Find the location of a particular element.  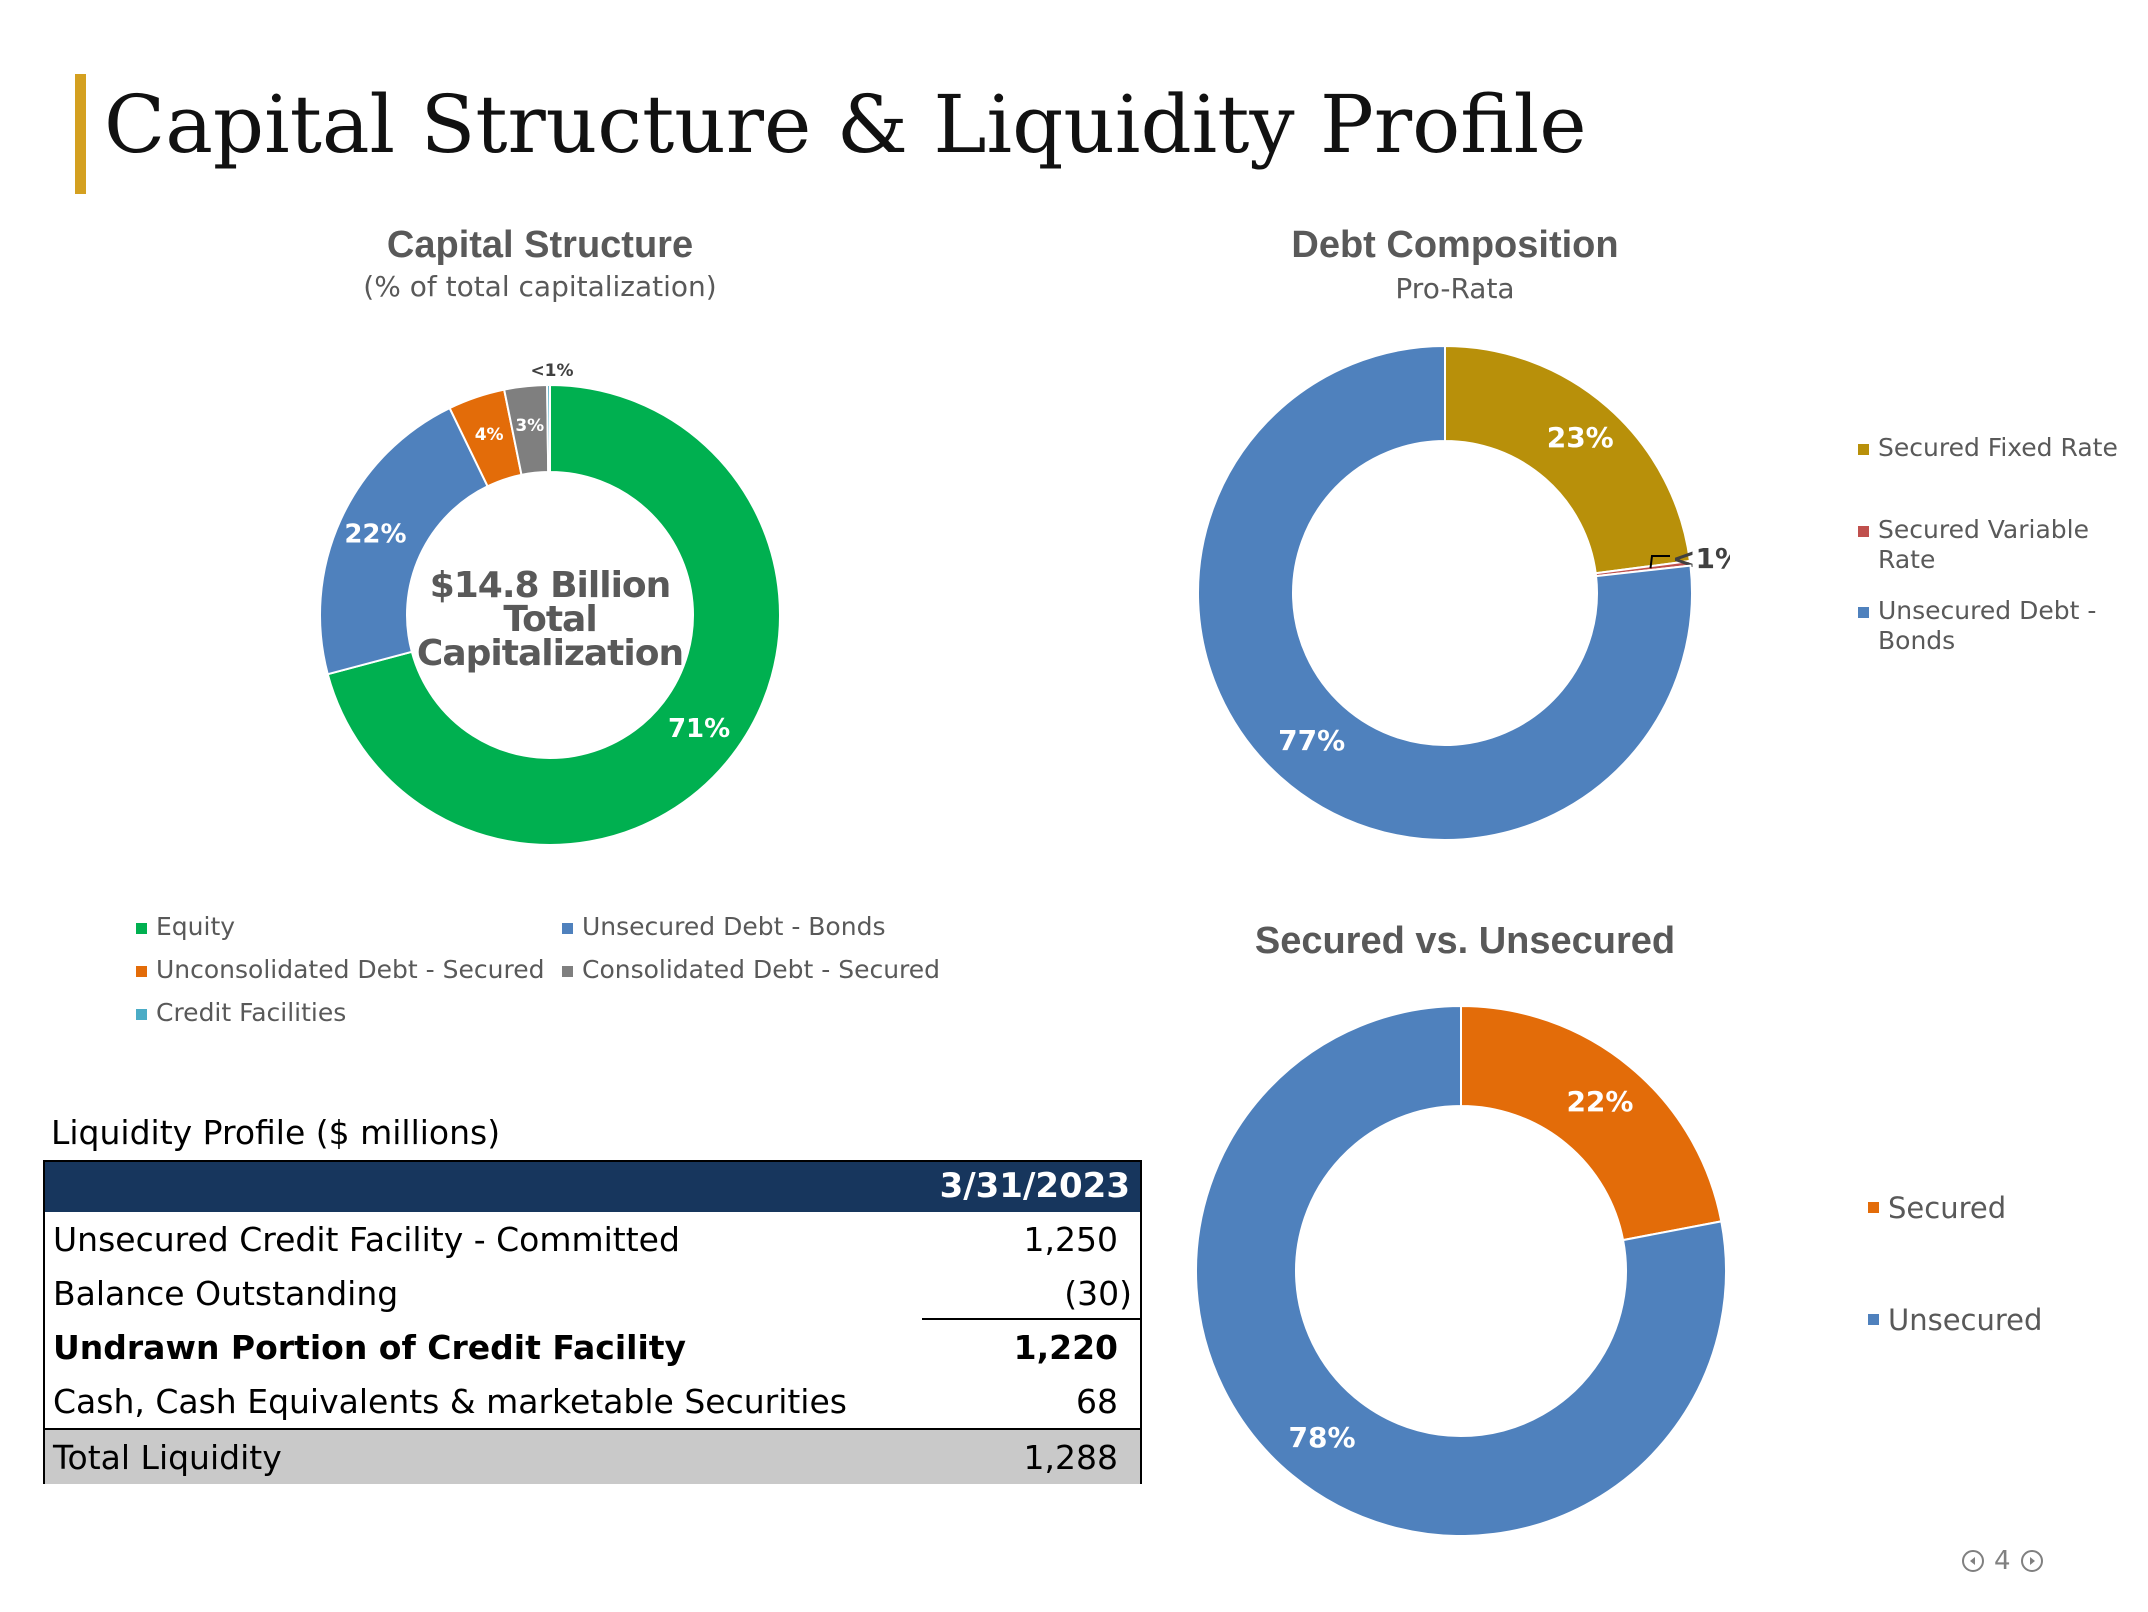

liquidity-title: Liquidity Profile ($ millions) is located at coordinates (276, 1132).